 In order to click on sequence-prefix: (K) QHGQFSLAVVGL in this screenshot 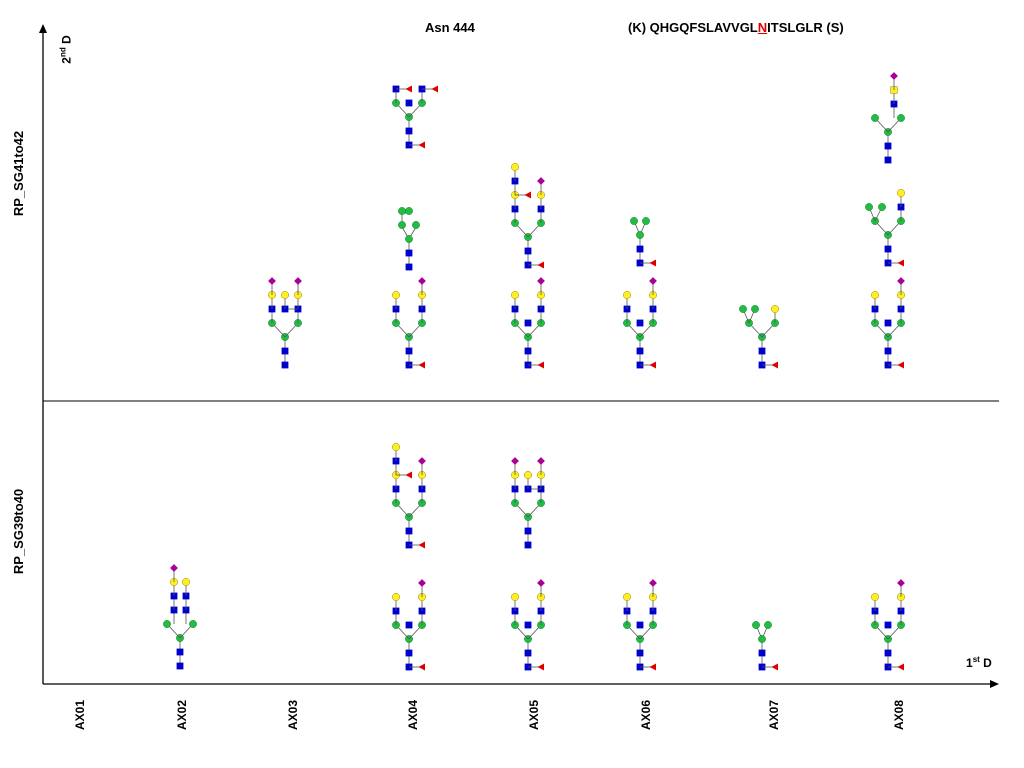, I will do `click(693, 27)`.